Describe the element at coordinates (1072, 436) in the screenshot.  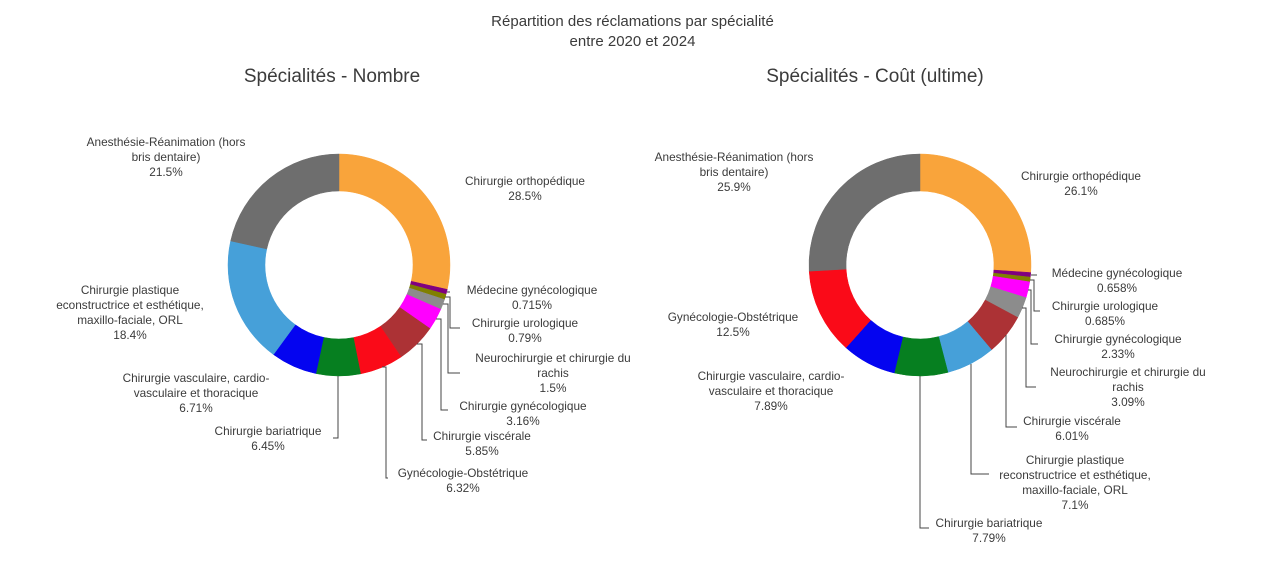
I see `slice-pct-text: 6.01%` at that location.